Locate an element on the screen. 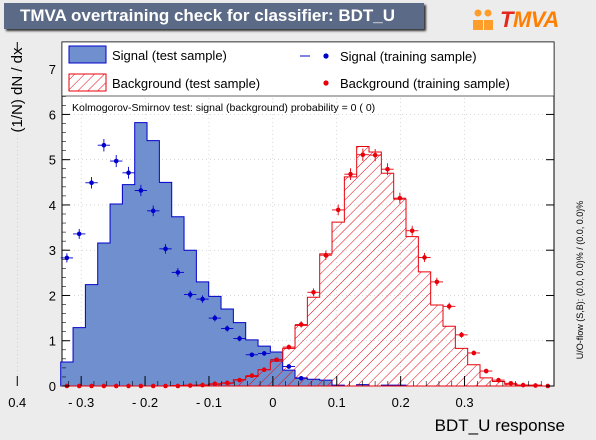 Image resolution: width=596 pixels, height=440 pixels. tmva-logo-rest: MVA is located at coordinates (535, 19).